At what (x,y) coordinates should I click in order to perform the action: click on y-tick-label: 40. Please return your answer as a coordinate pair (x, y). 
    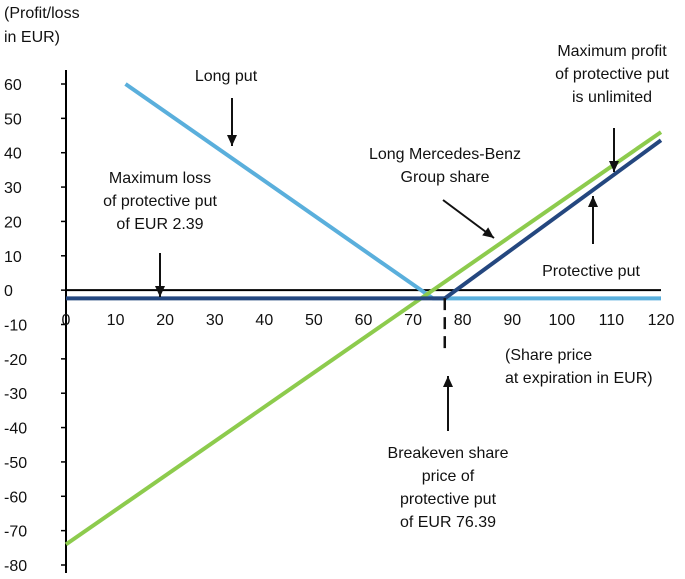
    Looking at the image, I should click on (13, 154).